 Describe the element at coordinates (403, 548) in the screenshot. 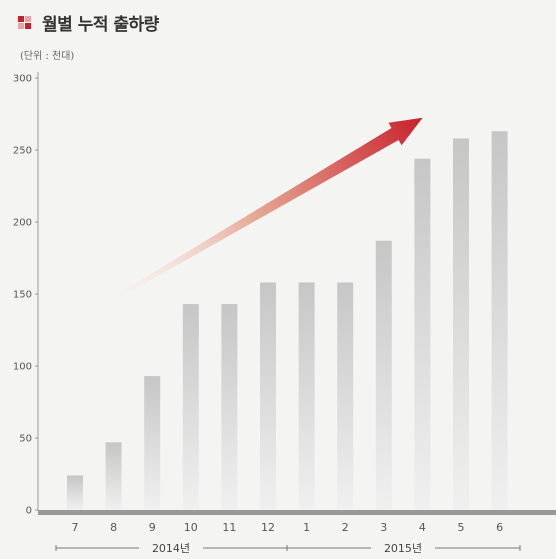

I see `year-group-label: 2015년` at that location.